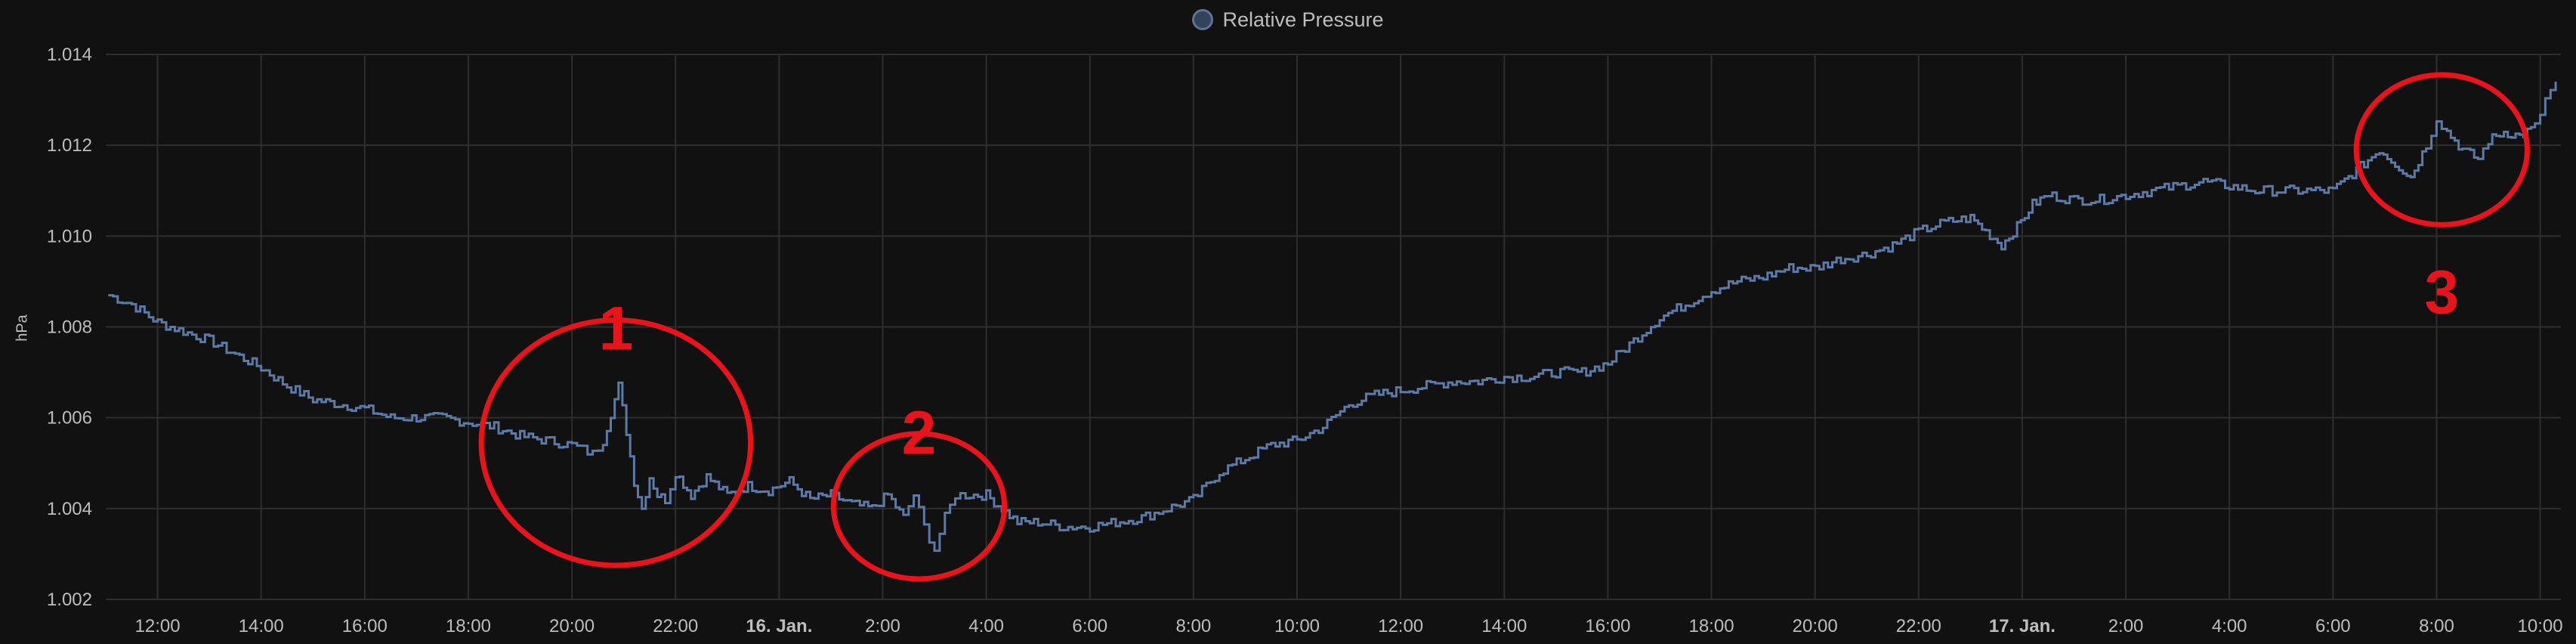 The width and height of the screenshot is (2576, 644). I want to click on legend-marker-icon, so click(1203, 19).